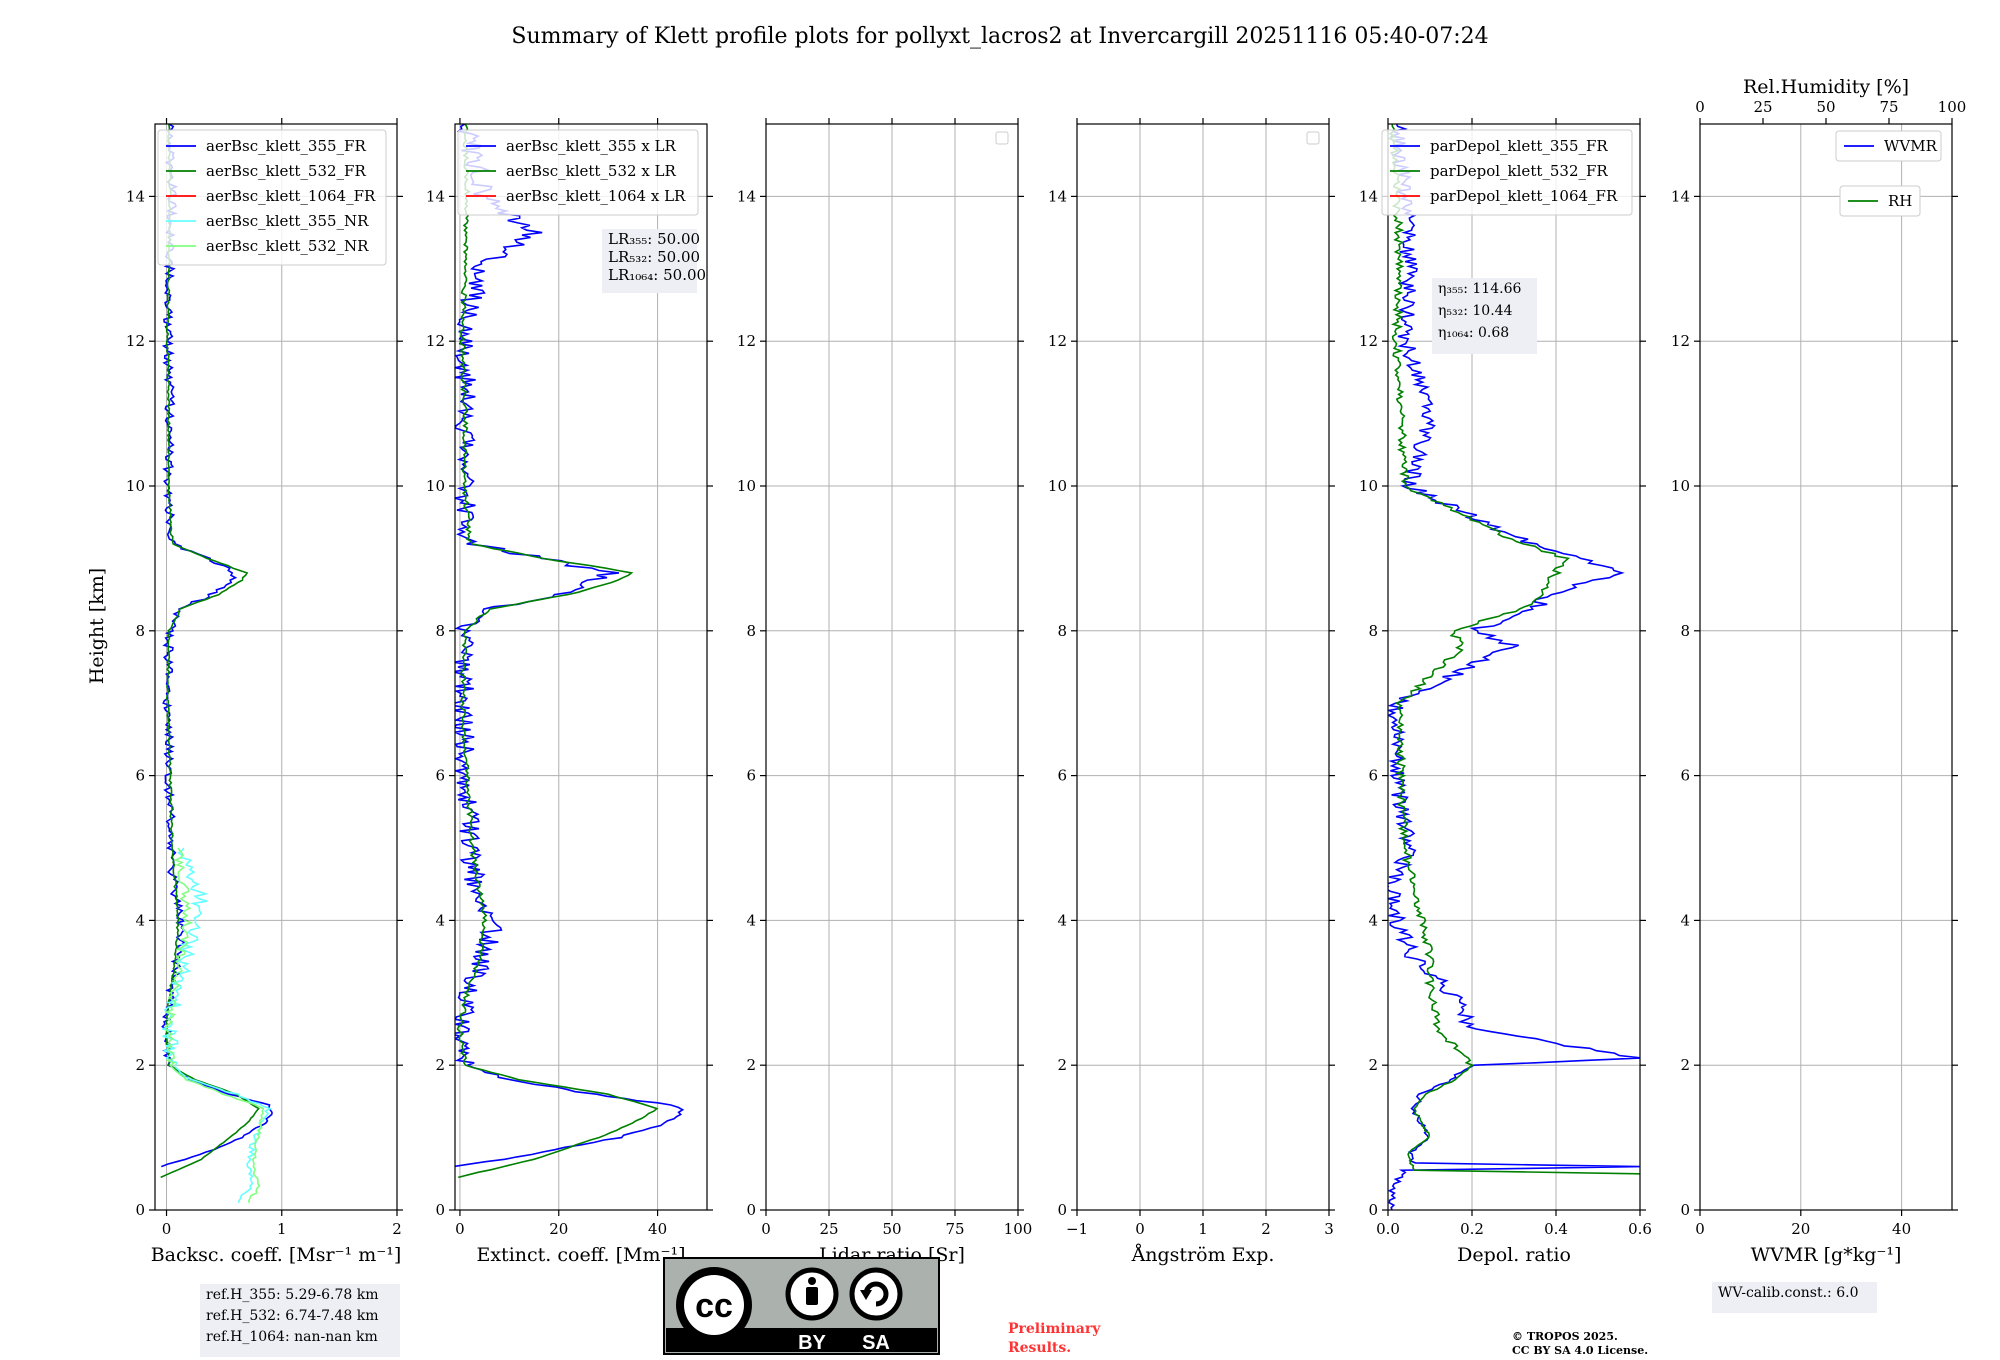  I want to click on x-tick-label: −1, so click(1077, 1229).